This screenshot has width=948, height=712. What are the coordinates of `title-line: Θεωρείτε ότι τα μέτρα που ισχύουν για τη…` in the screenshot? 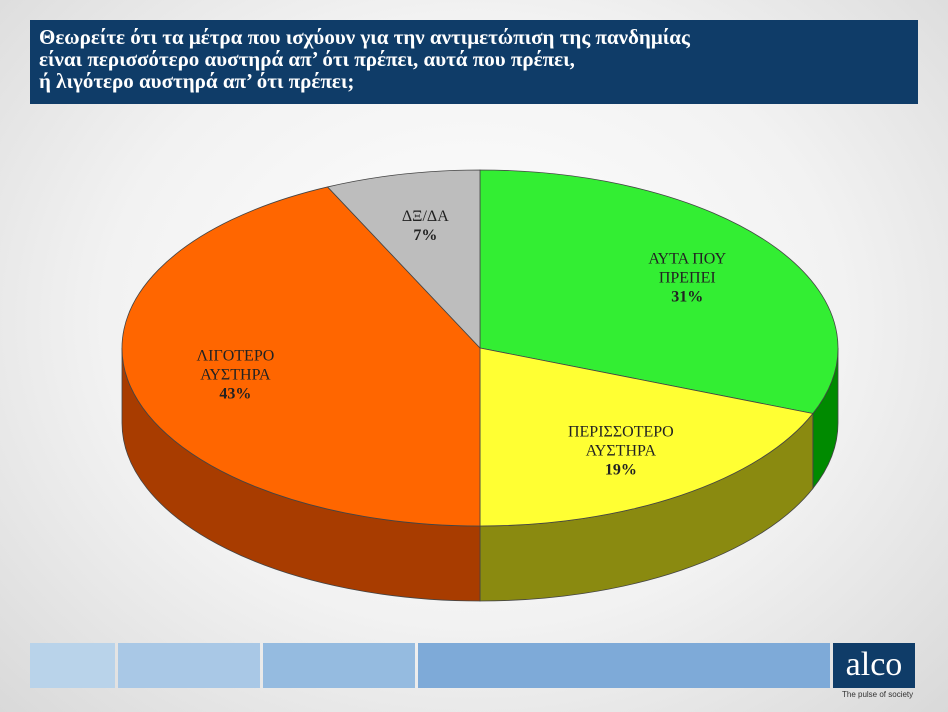 It's located at (364, 37).